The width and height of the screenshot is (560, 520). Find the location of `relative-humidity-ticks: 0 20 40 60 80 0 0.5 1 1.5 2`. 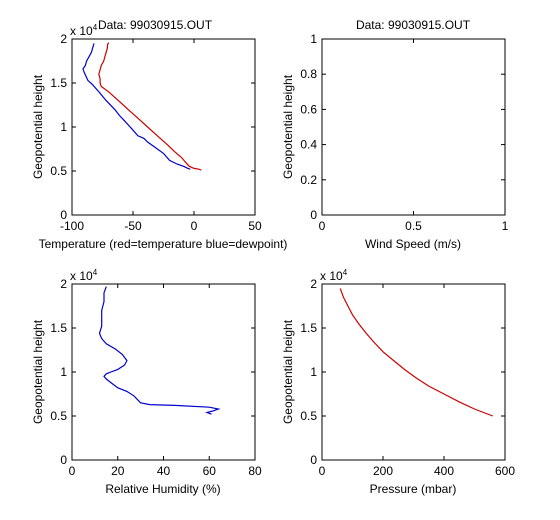

relative-humidity-ticks: 0 20 40 60 80 0 0.5 1 1.5 2 is located at coordinates (156, 377).